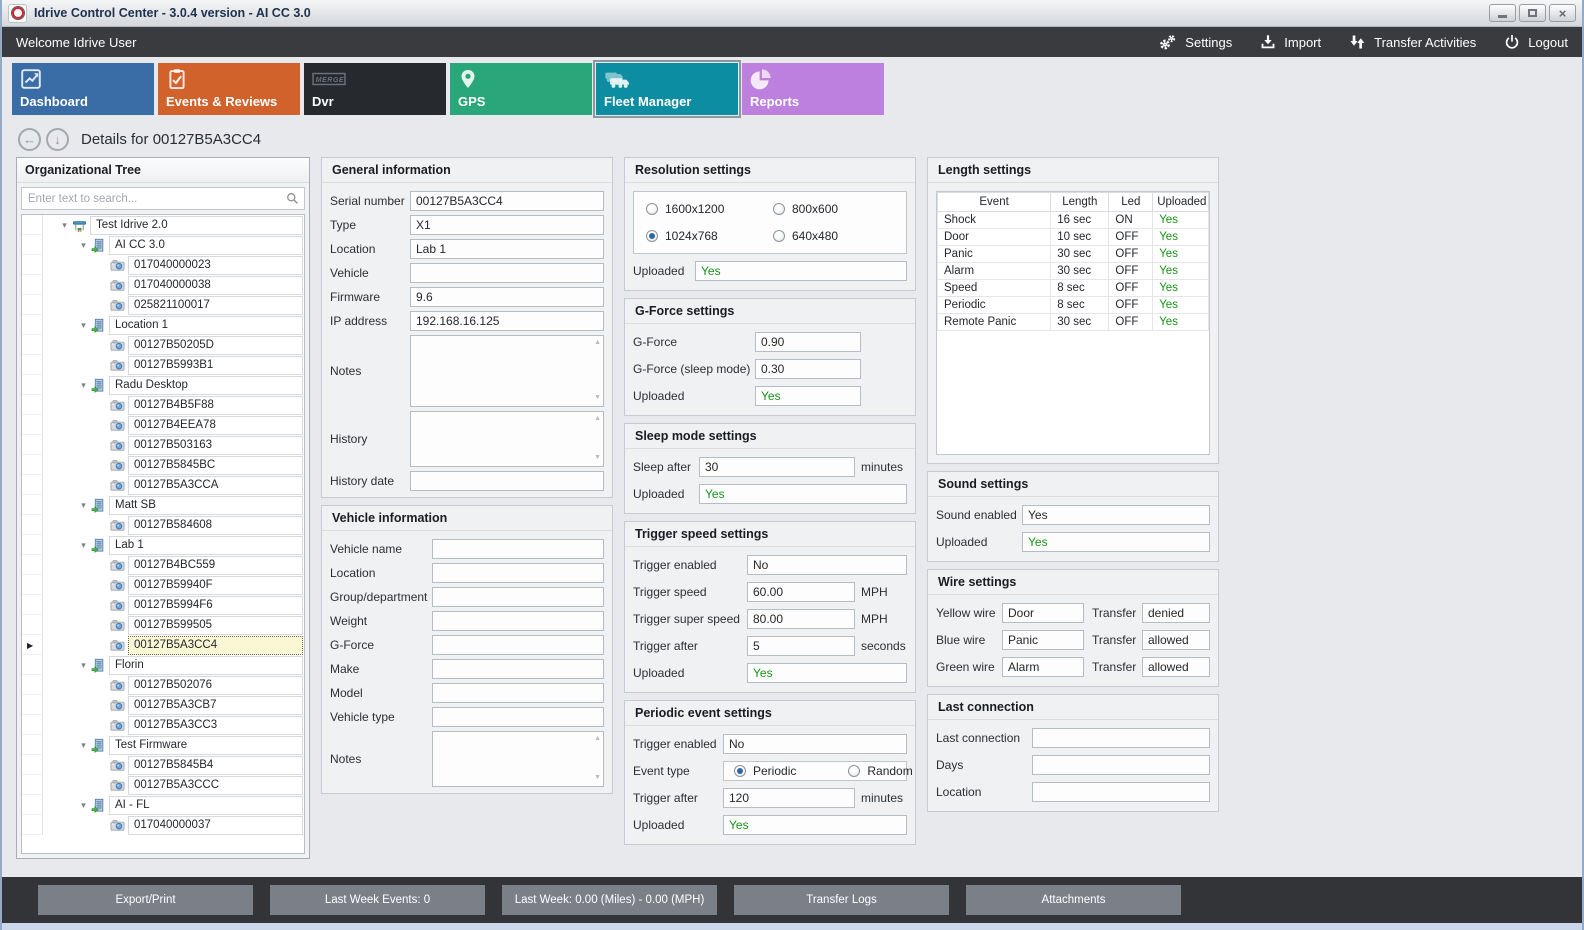  What do you see at coordinates (163, 225) in the screenshot?
I see `tree-node-test-idrive-2-0: Test Idrive 2.0` at bounding box center [163, 225].